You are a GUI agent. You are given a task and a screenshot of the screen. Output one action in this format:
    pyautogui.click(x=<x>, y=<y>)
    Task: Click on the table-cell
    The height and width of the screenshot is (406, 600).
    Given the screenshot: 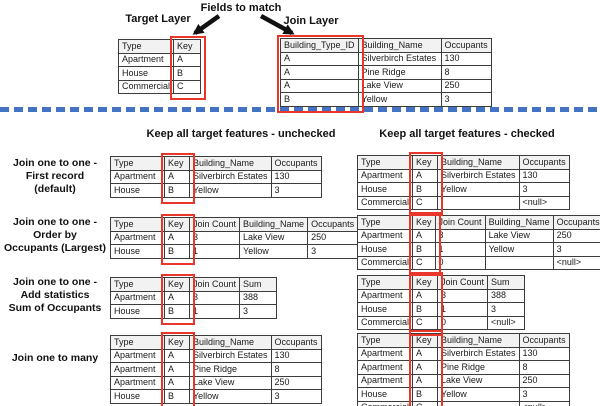 What is the action you would take?
    pyautogui.click(x=478, y=202)
    